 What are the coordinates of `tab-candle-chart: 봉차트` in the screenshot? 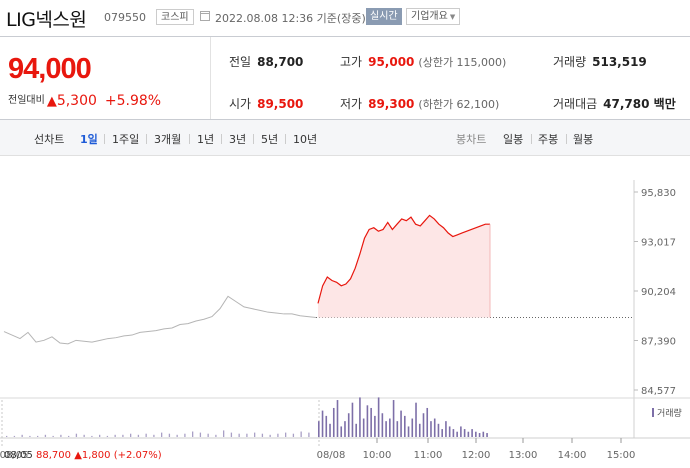 It's located at (471, 139).